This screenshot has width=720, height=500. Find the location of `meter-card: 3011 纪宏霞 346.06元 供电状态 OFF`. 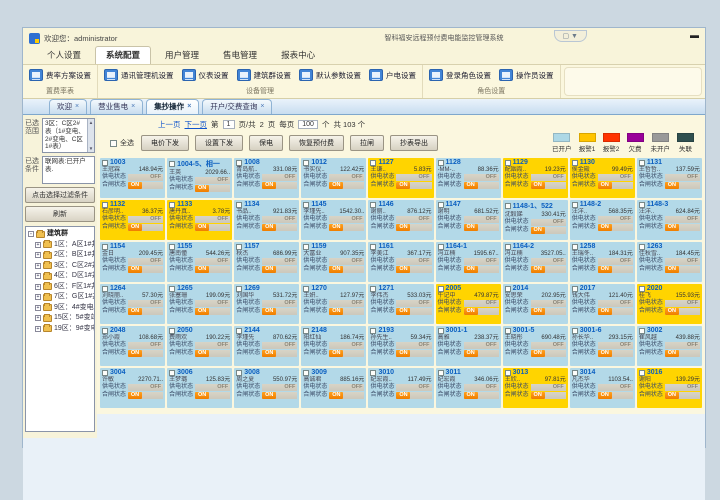

meter-card: 3011 纪宏霞 346.06元 供电状态 OFF is located at coordinates (468, 388).